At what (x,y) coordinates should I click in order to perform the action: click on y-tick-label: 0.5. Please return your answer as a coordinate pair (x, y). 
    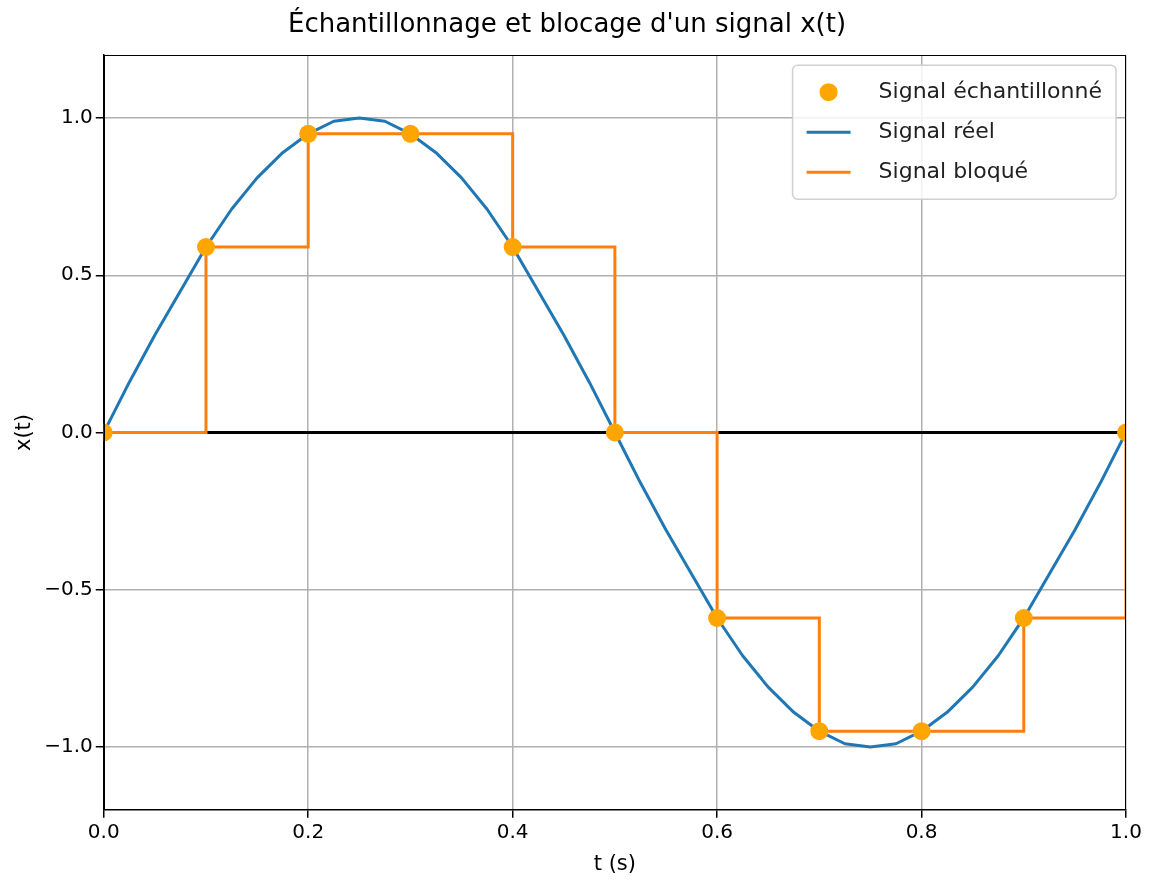
    Looking at the image, I should click on (76, 273).